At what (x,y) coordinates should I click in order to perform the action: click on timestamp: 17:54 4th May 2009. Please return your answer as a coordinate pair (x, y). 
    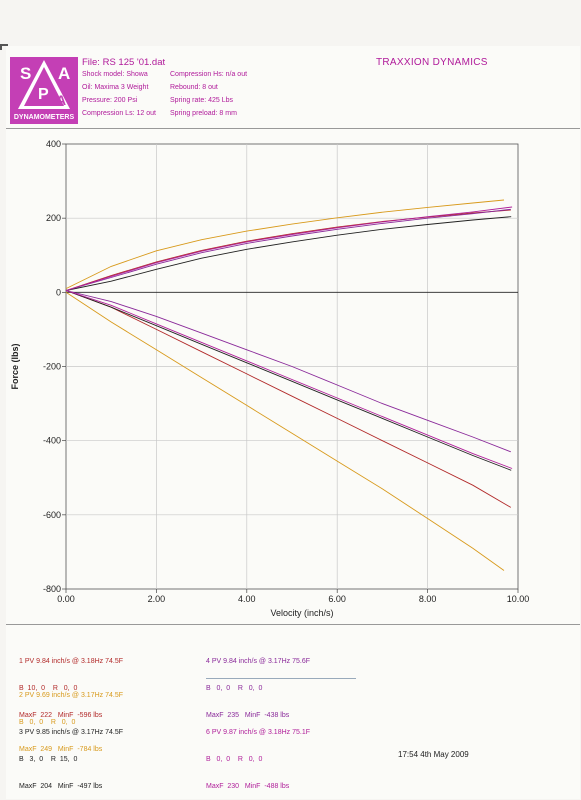
    Looking at the image, I should click on (433, 754).